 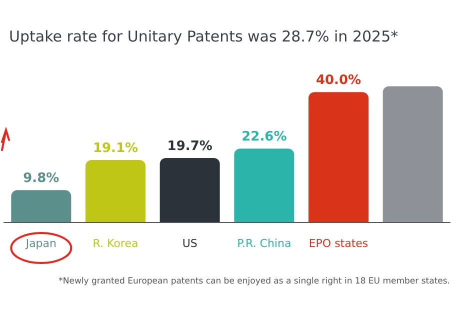 What do you see at coordinates (338, 243) in the screenshot?
I see `x-tick-label: EPO states` at bounding box center [338, 243].